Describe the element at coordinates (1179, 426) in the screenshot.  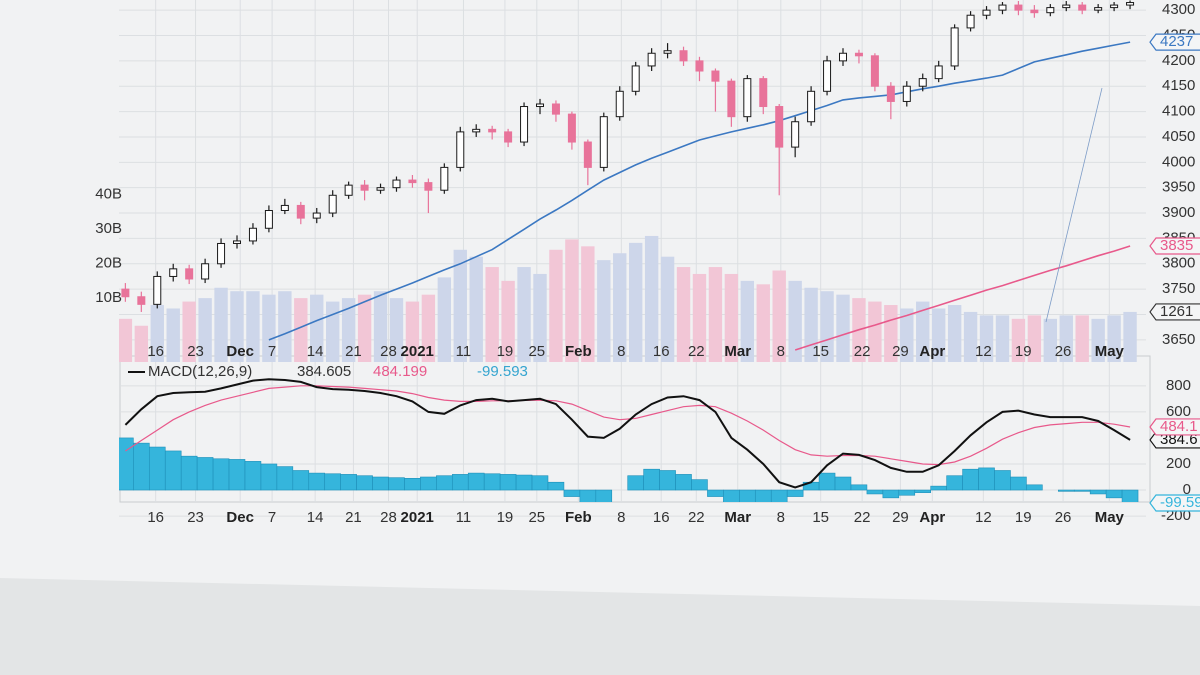
I see `macd-end-label: 484.1` at that location.